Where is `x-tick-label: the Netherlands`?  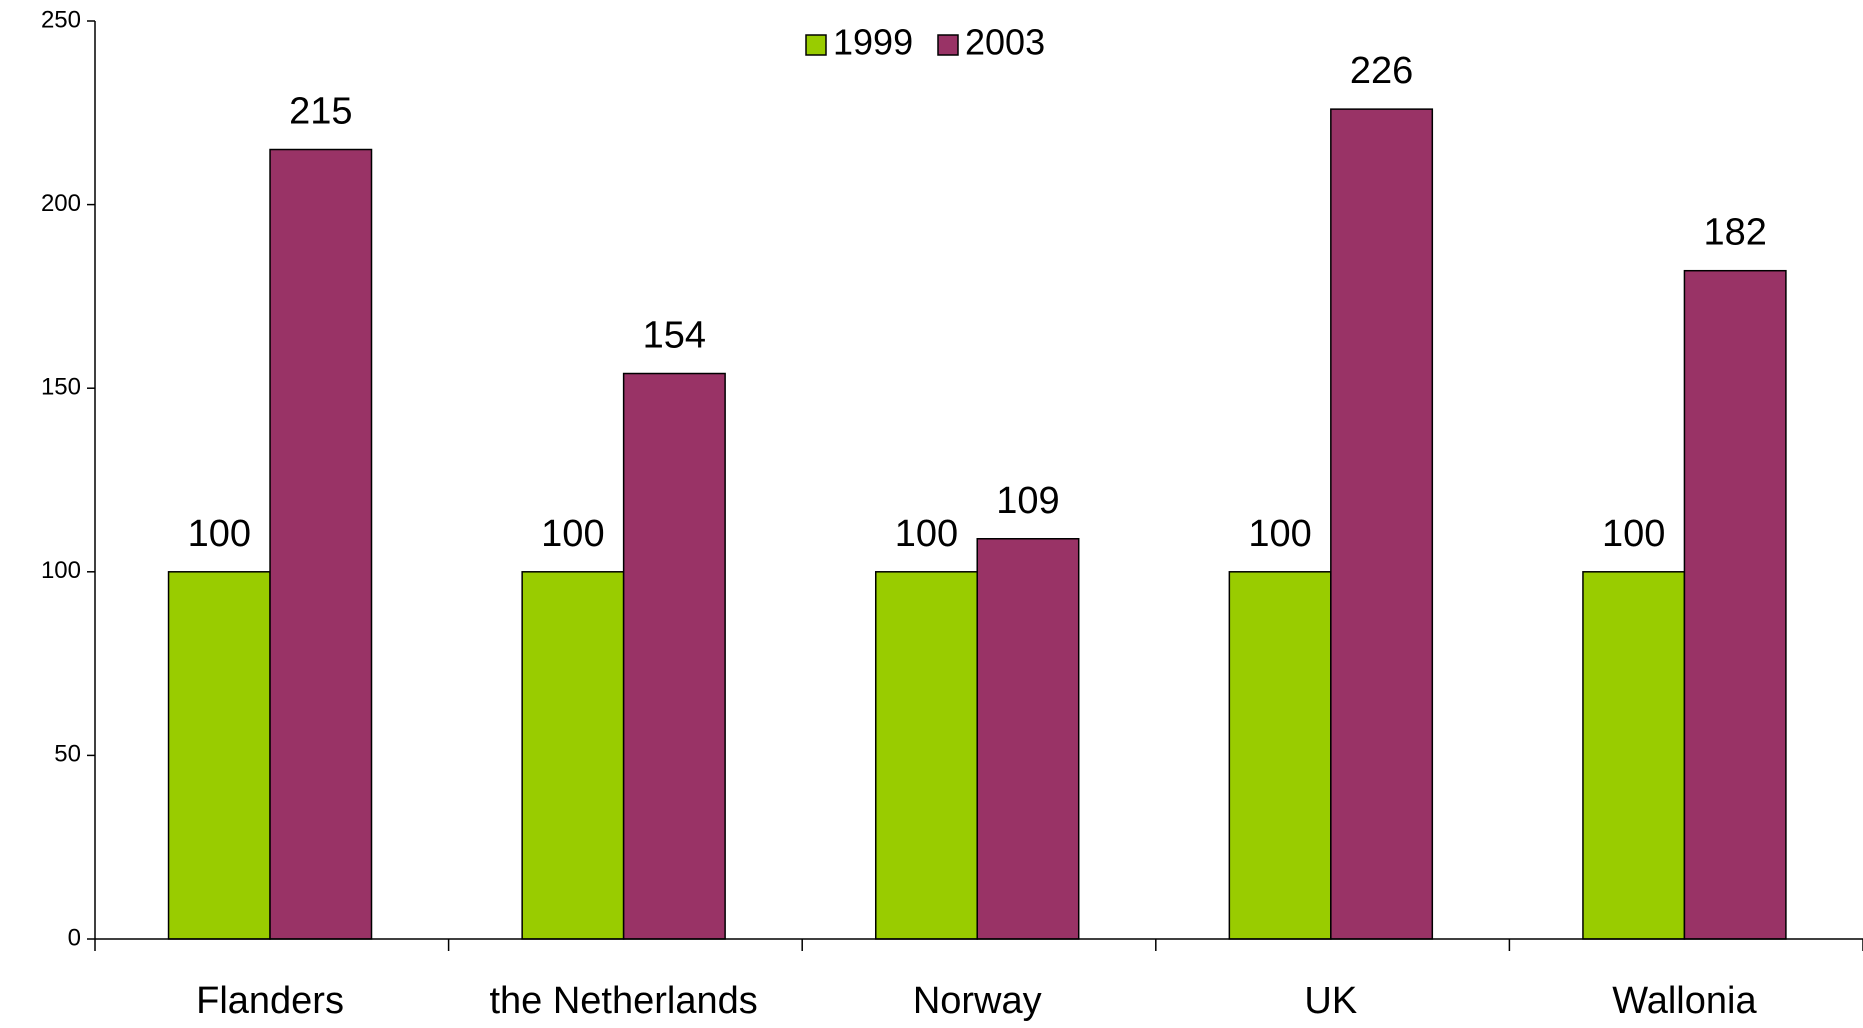
x-tick-label: the Netherlands is located at coordinates (623, 1001).